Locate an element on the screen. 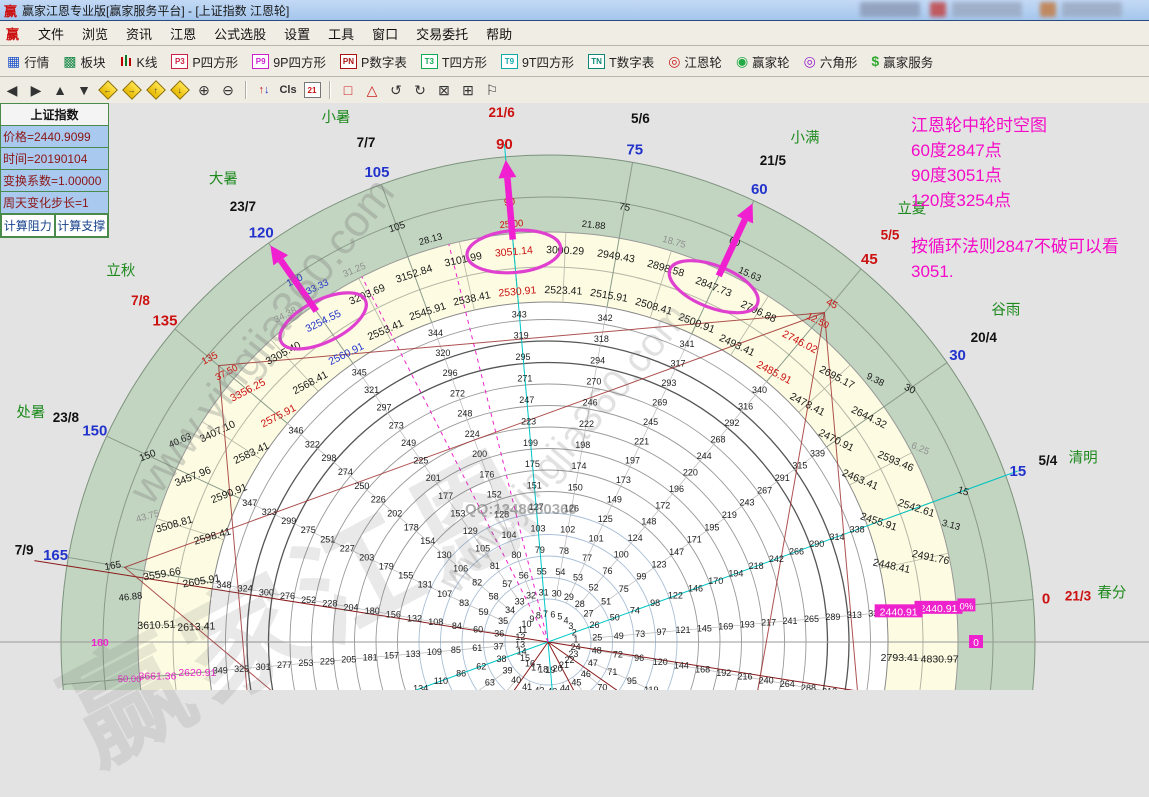 The height and width of the screenshot is (797, 1149). menu-item-帮助: 帮助 is located at coordinates (499, 34).